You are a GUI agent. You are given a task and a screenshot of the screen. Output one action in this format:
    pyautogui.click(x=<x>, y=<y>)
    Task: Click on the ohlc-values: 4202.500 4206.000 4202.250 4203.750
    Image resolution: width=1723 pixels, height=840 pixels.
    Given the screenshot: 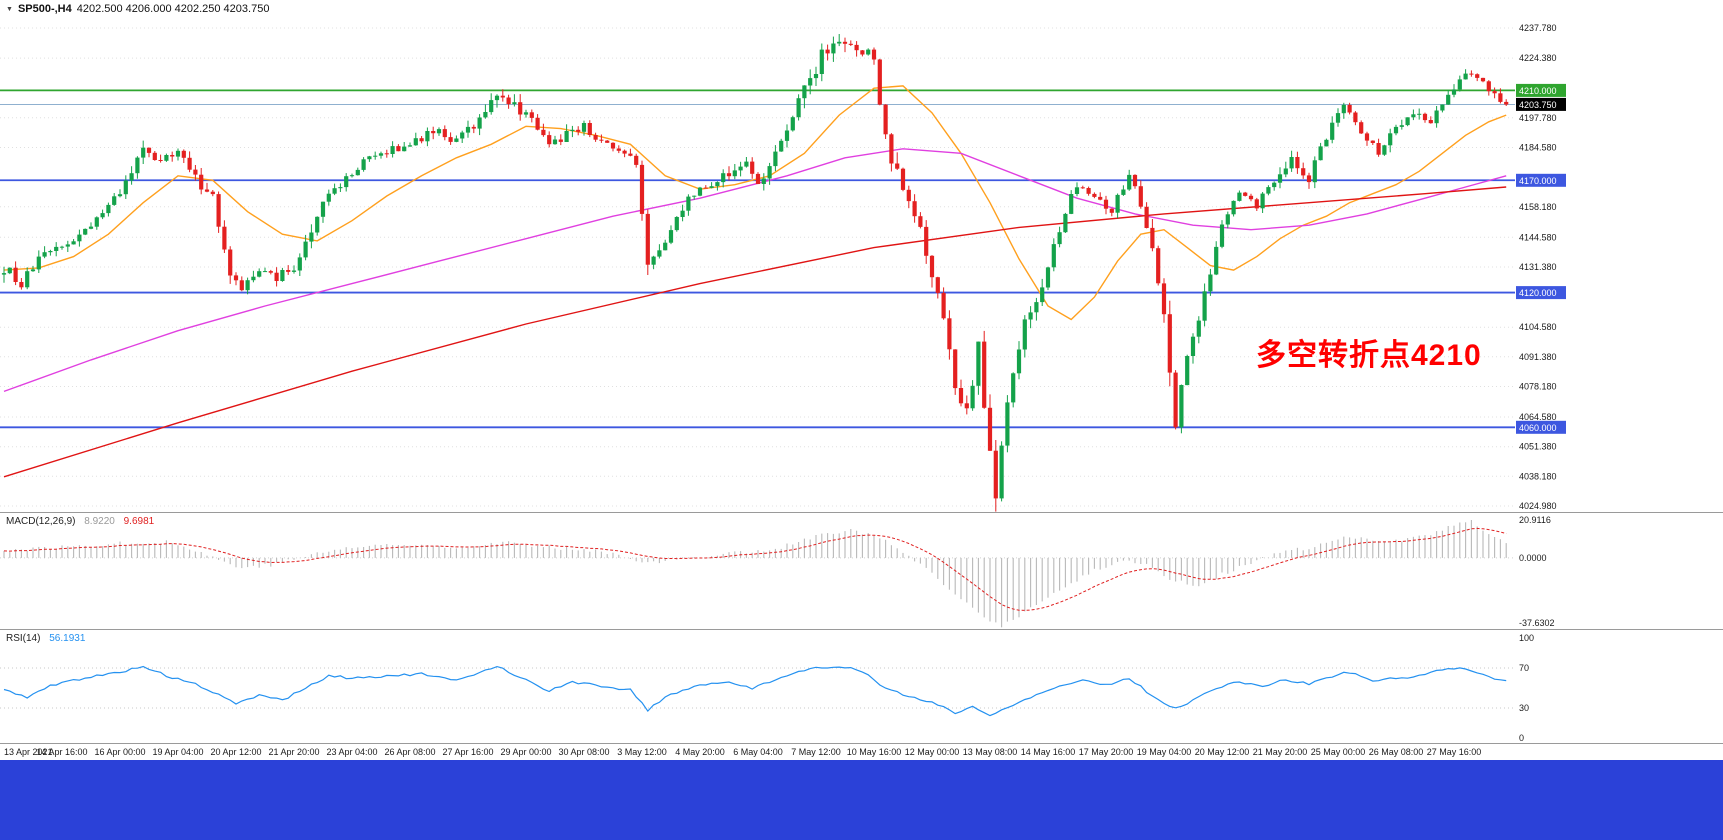 What is the action you would take?
    pyautogui.click(x=173, y=9)
    